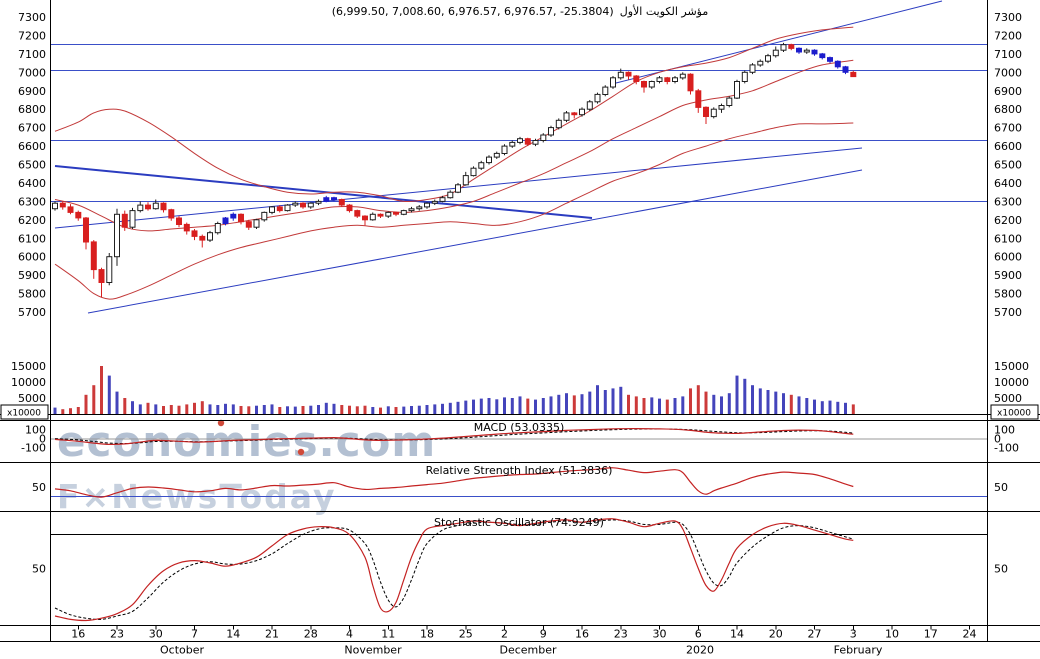  Describe the element at coordinates (1008, 294) in the screenshot. I see `svg-text: 5800` at that location.